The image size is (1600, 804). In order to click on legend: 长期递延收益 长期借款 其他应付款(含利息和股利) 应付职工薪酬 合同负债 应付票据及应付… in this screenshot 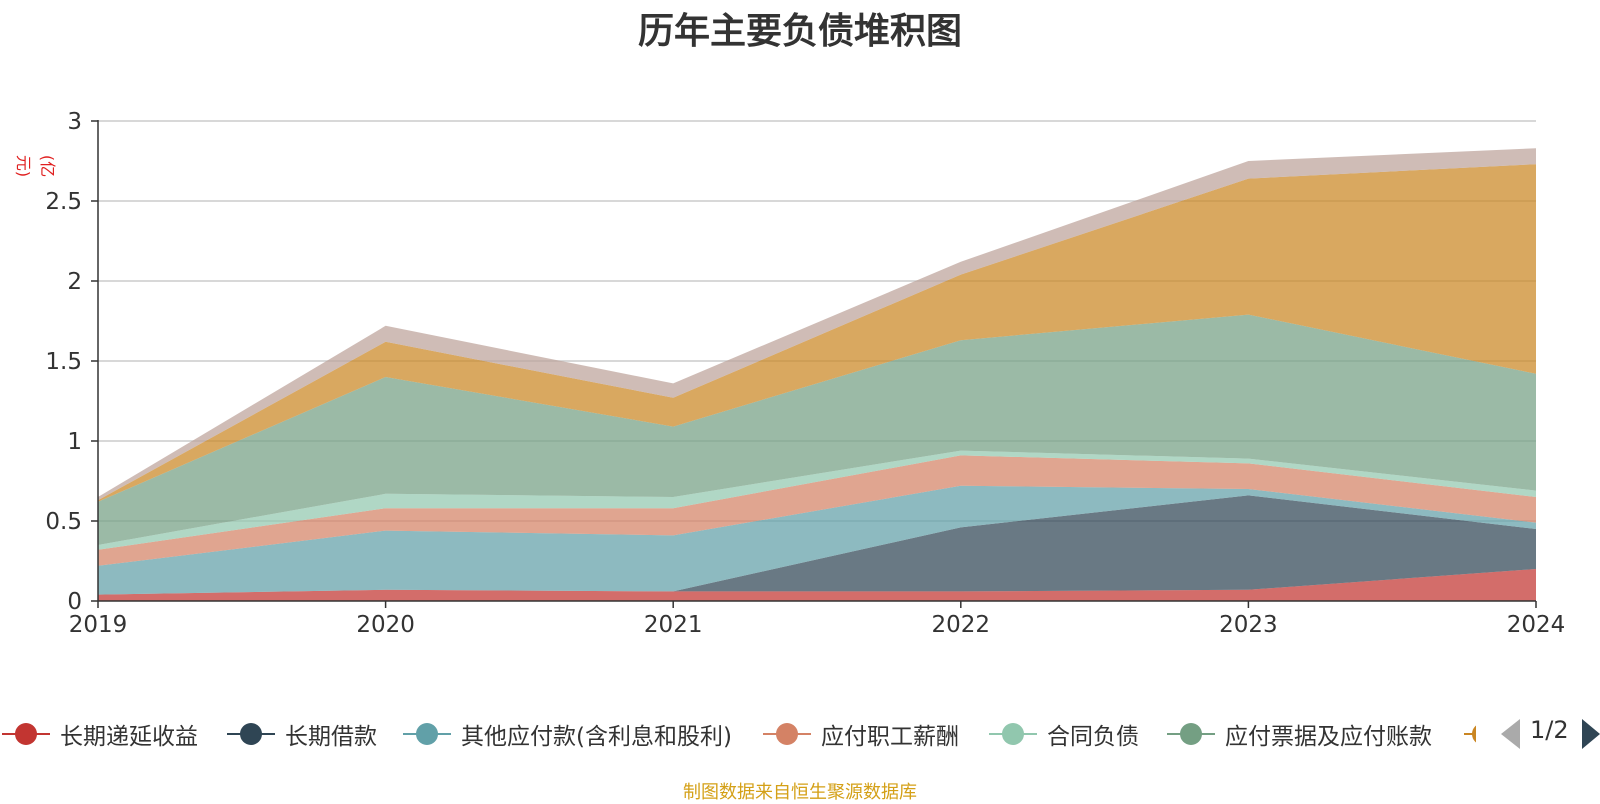, I will do `click(800, 734)`.